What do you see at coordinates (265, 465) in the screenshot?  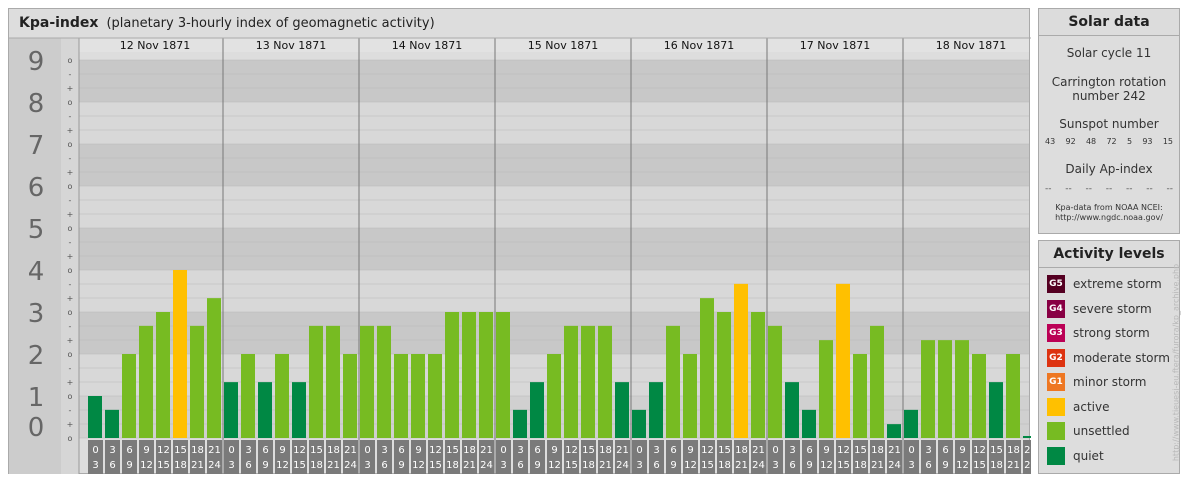 I see `hour-label-end: 9` at bounding box center [265, 465].